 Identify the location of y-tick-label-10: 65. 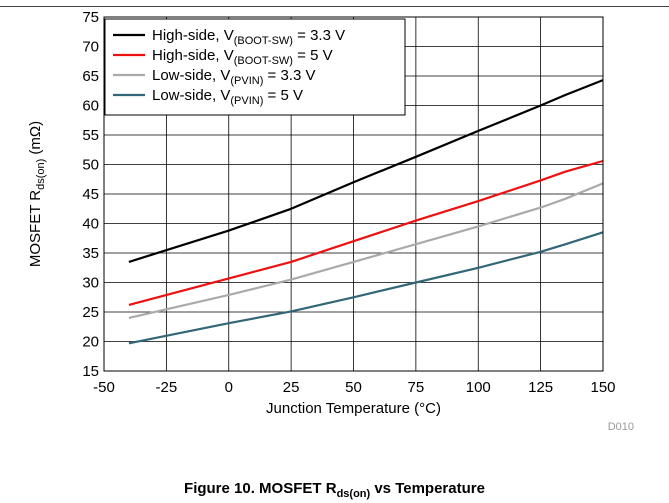
(90, 76).